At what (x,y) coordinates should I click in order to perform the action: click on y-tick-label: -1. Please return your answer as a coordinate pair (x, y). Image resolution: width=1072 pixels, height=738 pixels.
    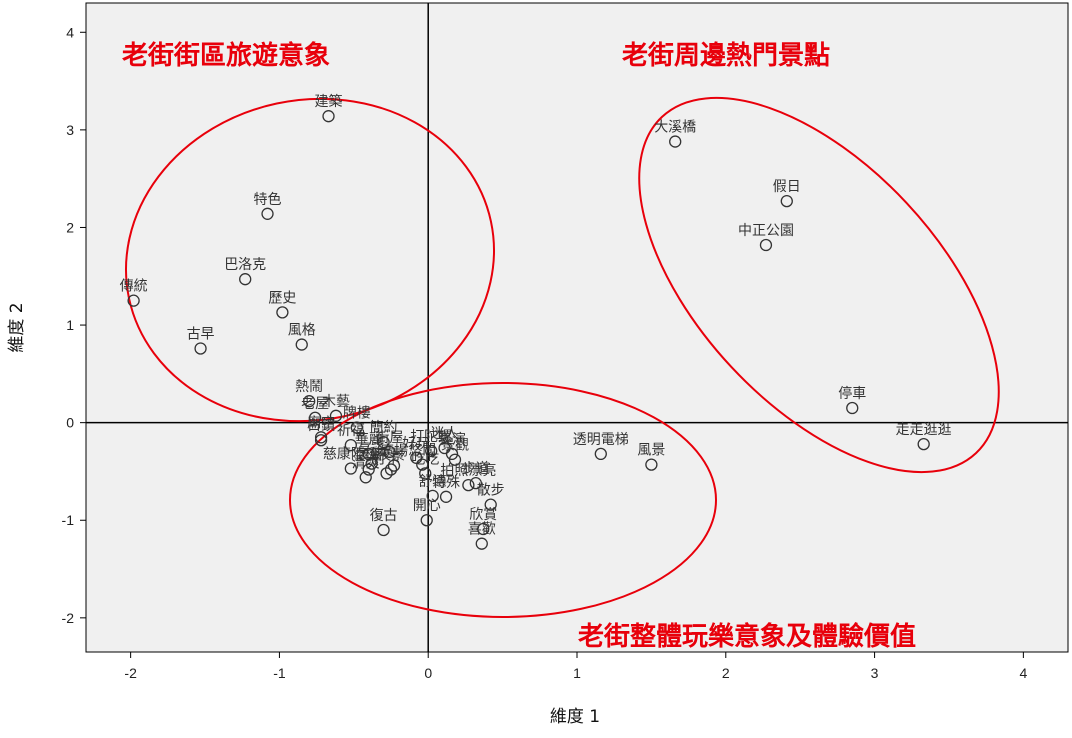
    Looking at the image, I should click on (68, 520).